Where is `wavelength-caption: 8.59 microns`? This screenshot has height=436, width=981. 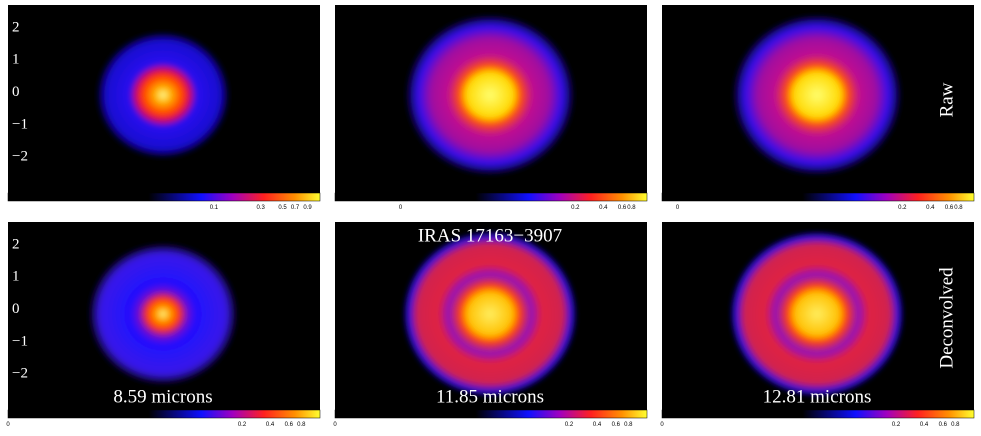 wavelength-caption: 8.59 microns is located at coordinates (162, 396).